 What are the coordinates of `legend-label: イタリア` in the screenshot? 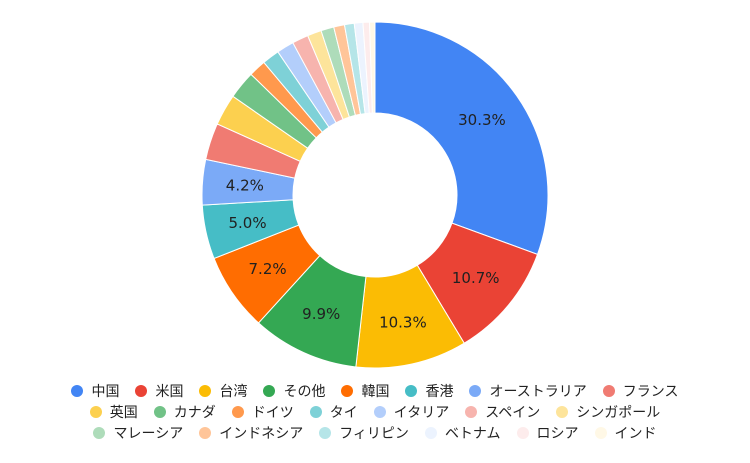 It's located at (421, 412).